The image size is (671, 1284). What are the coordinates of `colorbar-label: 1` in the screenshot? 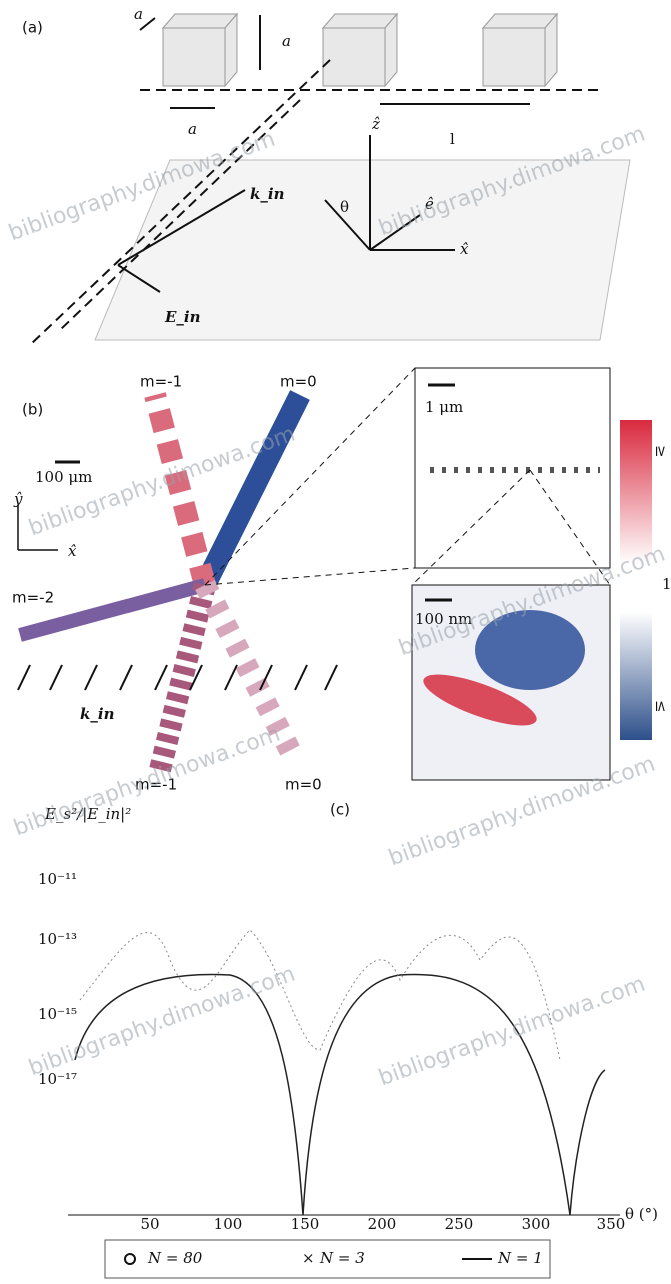 It's located at (666, 584).